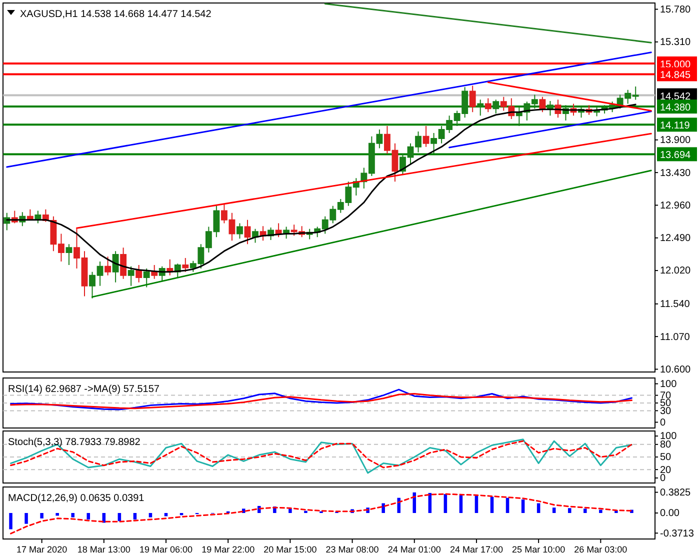 This screenshot has height=560, width=700. I want to click on x-tick-label: 24 Mar 17:00, so click(476, 549).